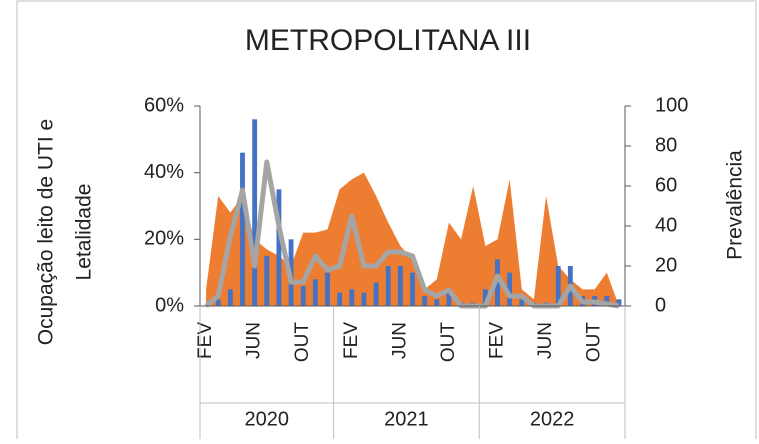 The width and height of the screenshot is (759, 444). What do you see at coordinates (388, 40) in the screenshot?
I see `chart-title: METROPOLITANA III` at bounding box center [388, 40].